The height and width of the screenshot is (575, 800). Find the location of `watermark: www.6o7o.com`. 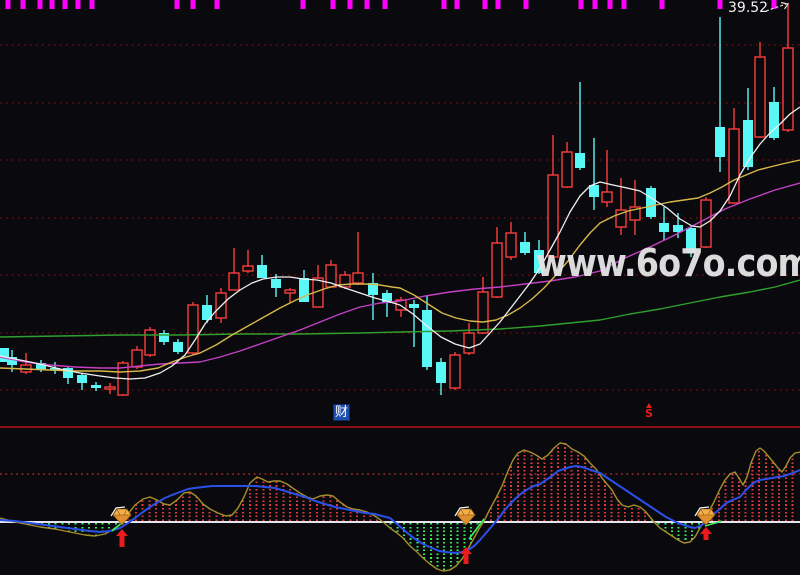

watermark: www.6o7o.com is located at coordinates (668, 263).